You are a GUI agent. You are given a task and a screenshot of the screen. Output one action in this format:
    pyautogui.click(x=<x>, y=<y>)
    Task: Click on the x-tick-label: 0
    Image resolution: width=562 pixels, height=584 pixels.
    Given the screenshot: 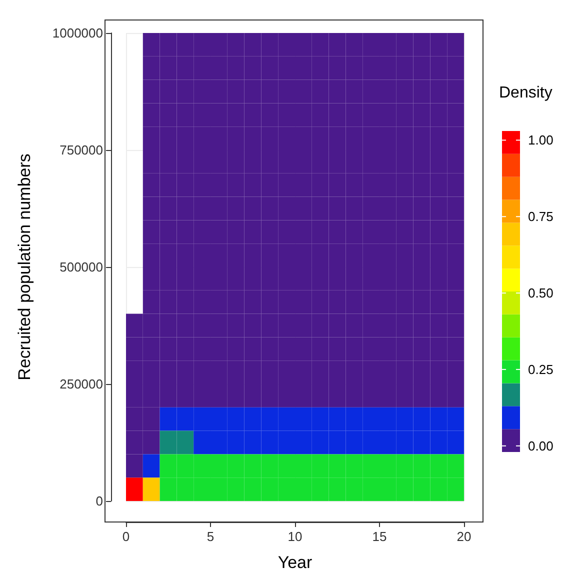 What is the action you would take?
    pyautogui.click(x=126, y=536)
    